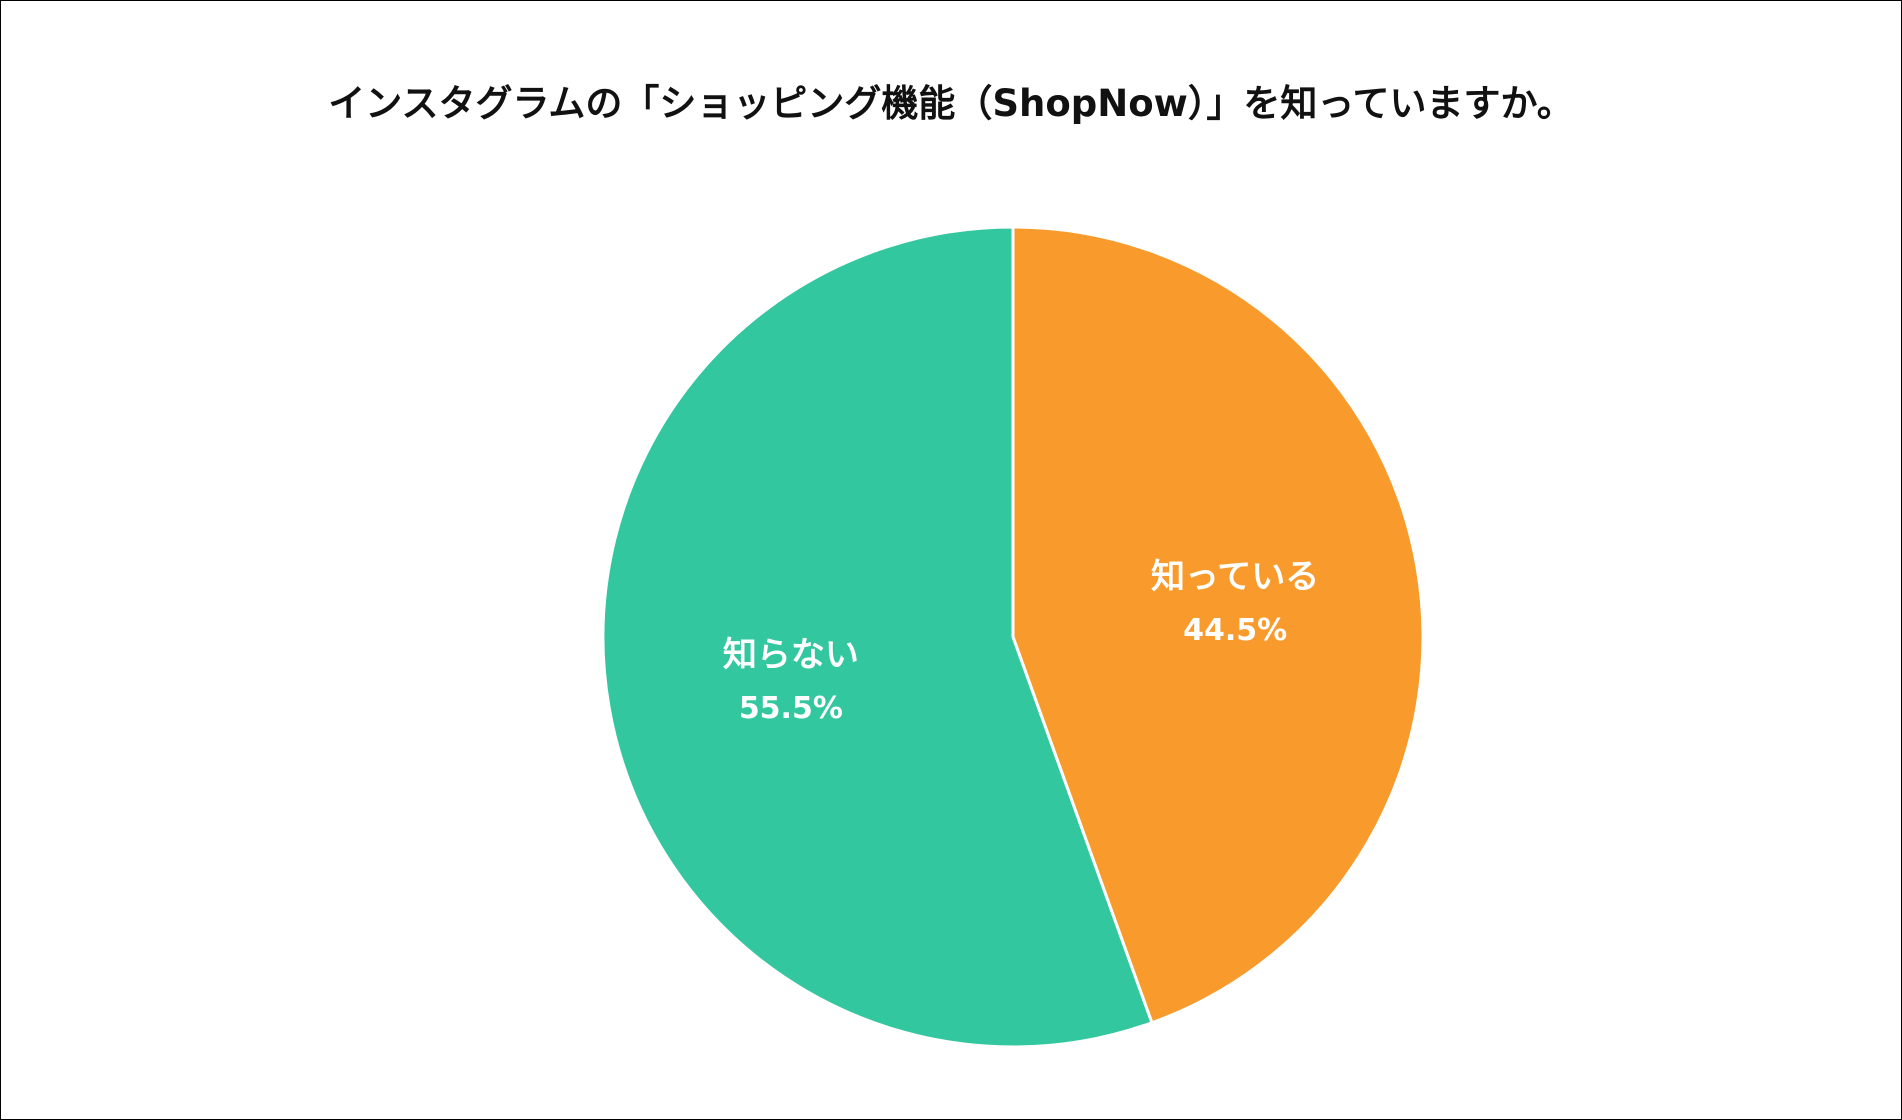 The height and width of the screenshot is (1120, 1902). I want to click on chart-title: インスタグラムの「ショッピング機能（ShopNow）」を知っていますか。, so click(951, 103).